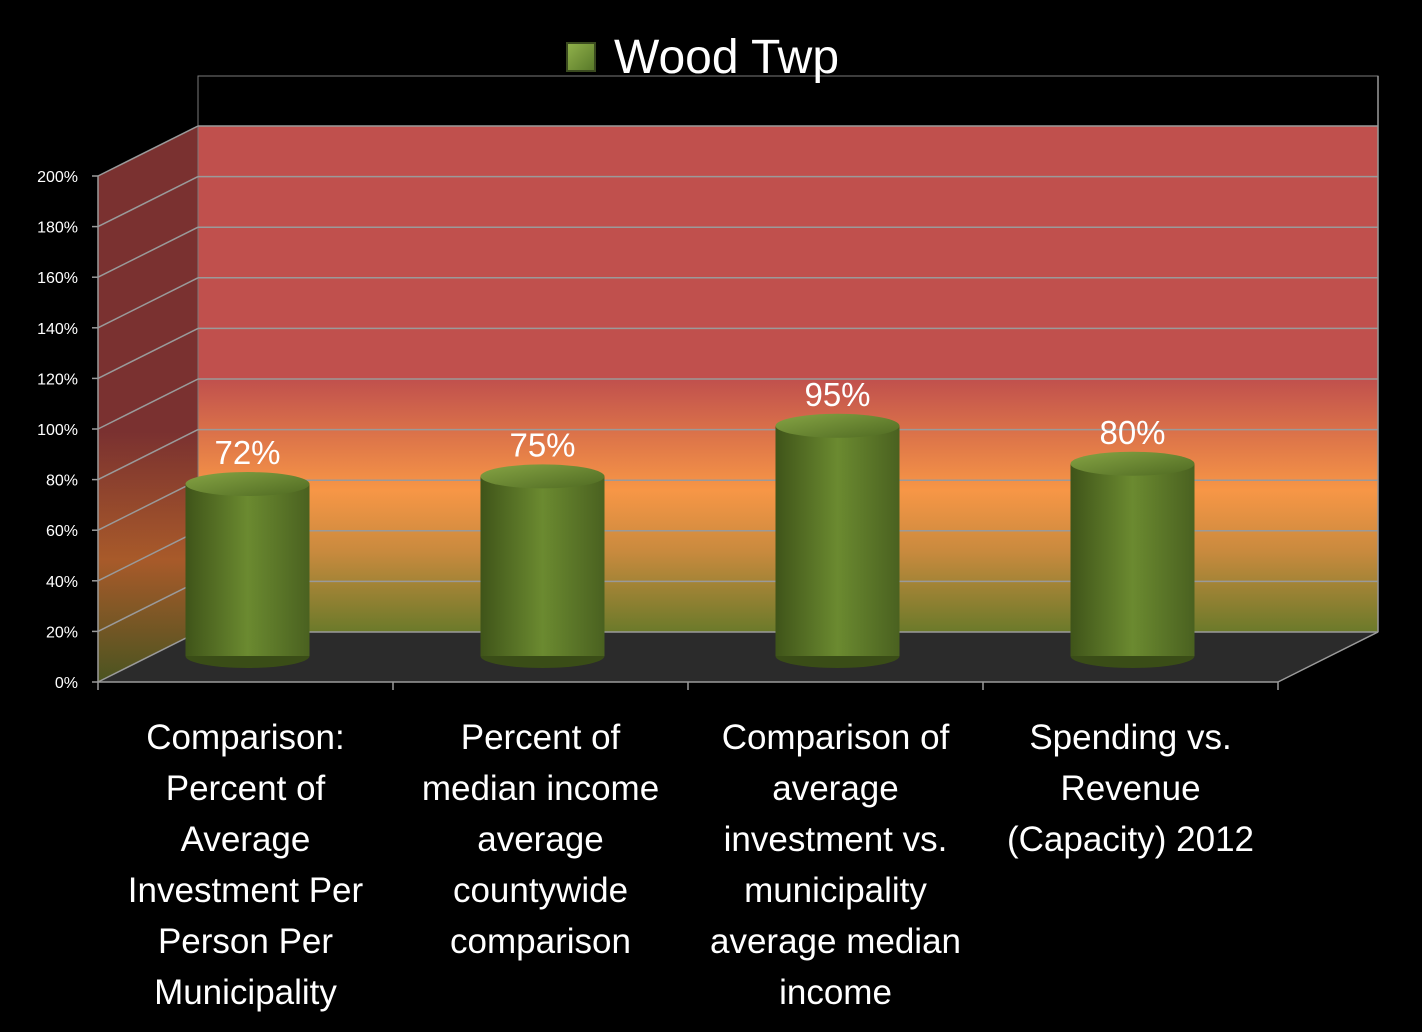  What do you see at coordinates (835, 890) in the screenshot?
I see `x-tick-label-line: municipality` at bounding box center [835, 890].